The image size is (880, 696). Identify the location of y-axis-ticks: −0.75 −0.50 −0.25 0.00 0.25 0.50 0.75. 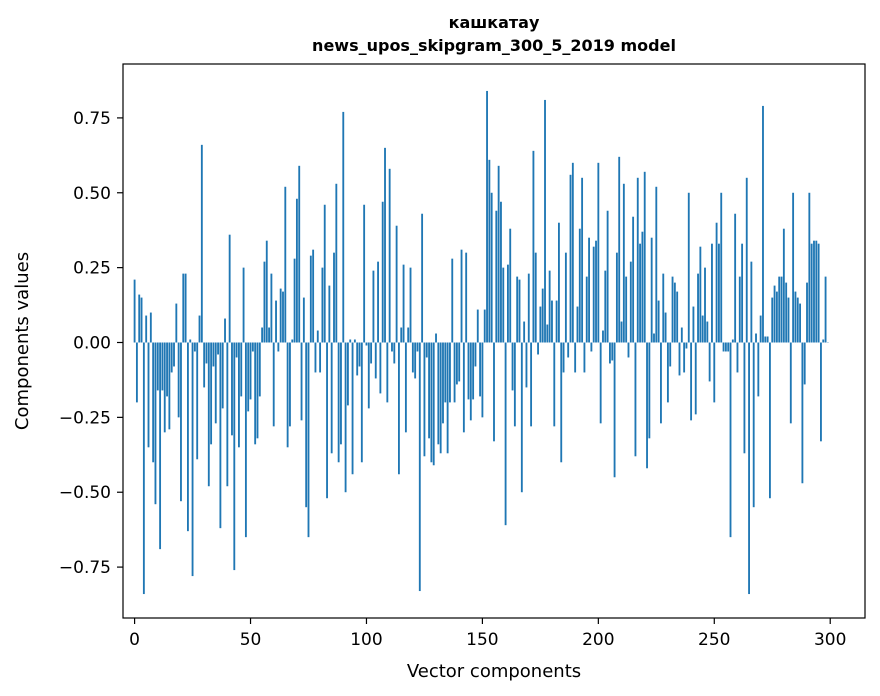
(91, 343).